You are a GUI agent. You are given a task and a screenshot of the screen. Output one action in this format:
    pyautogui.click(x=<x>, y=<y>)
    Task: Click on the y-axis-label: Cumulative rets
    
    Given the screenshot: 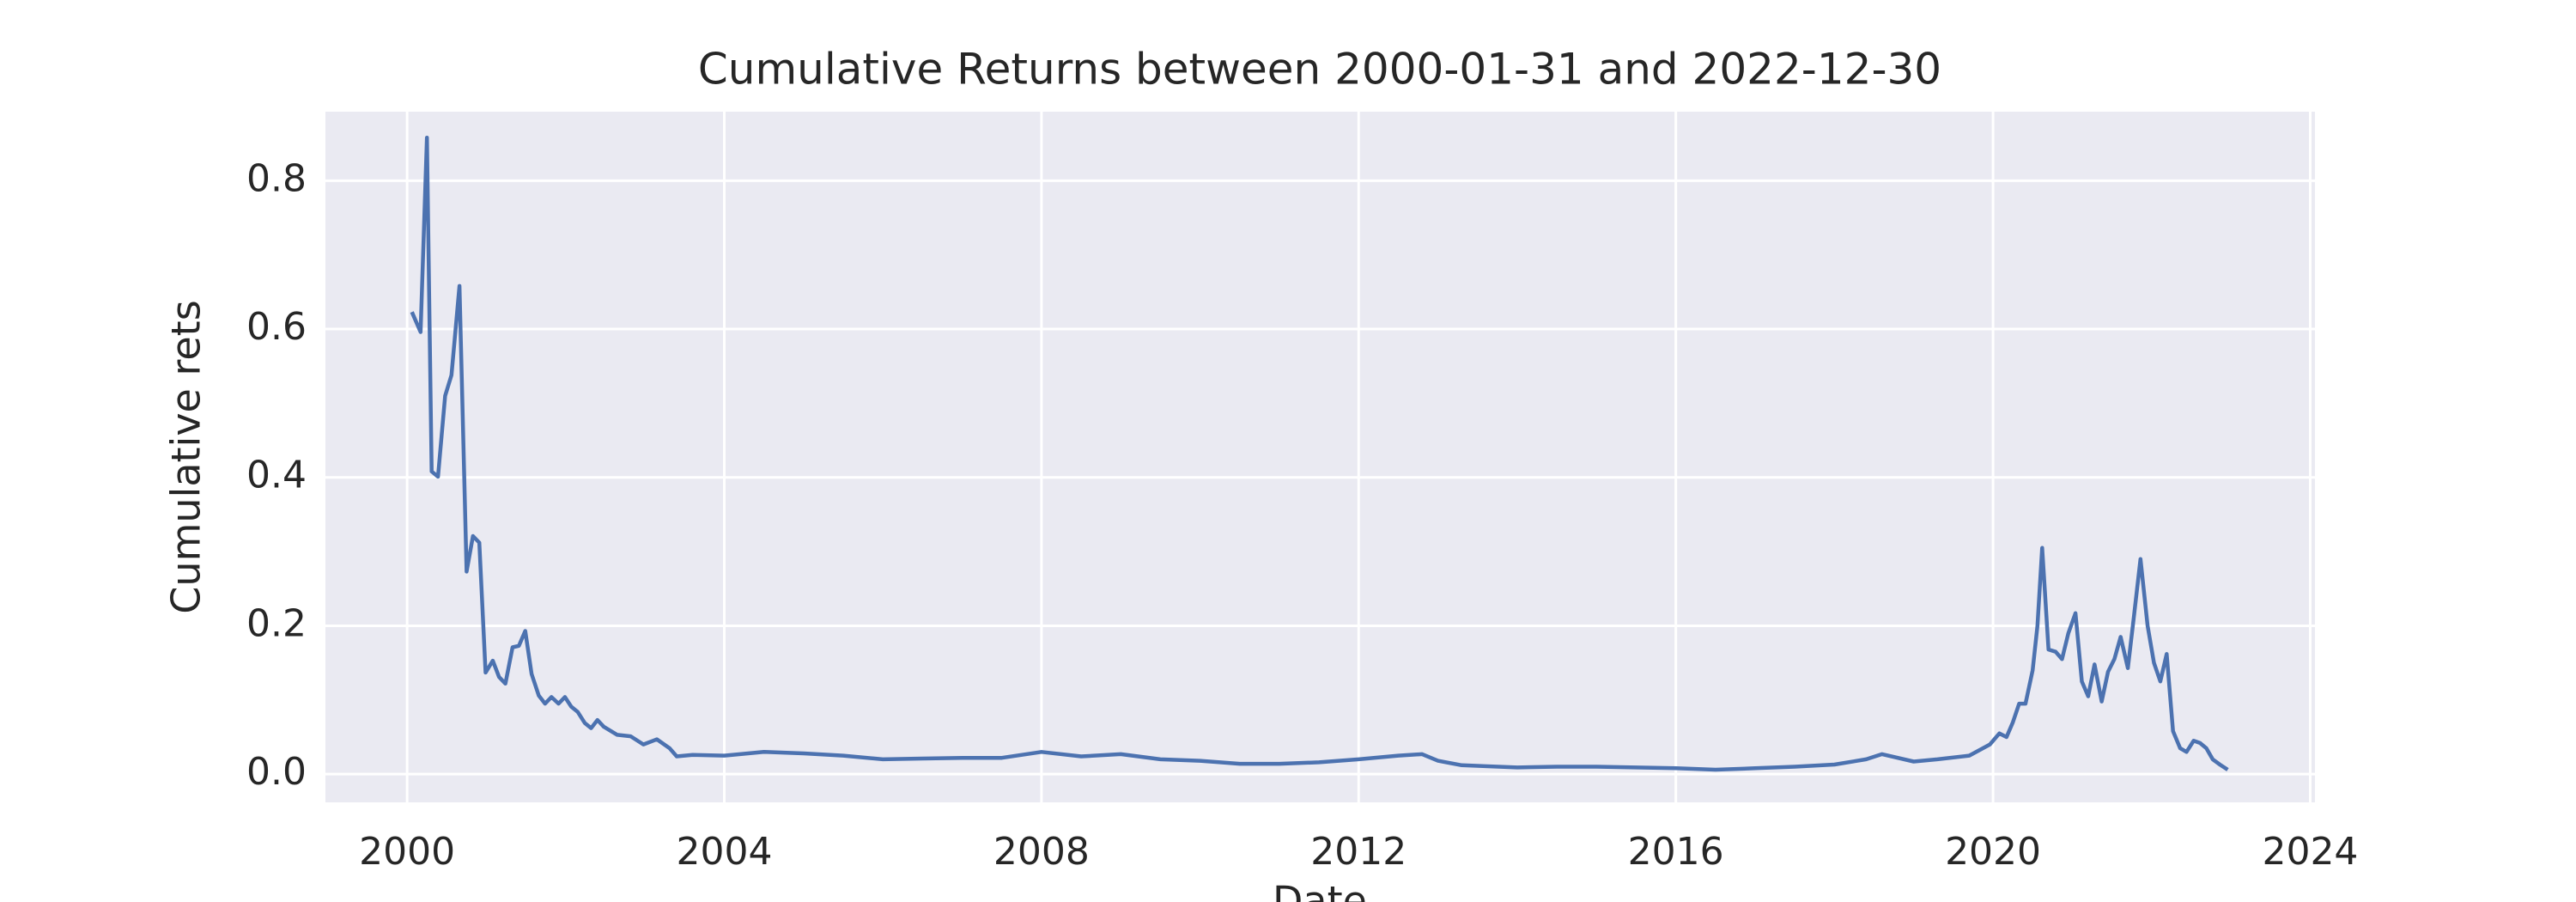 What is the action you would take?
    pyautogui.click(x=186, y=456)
    